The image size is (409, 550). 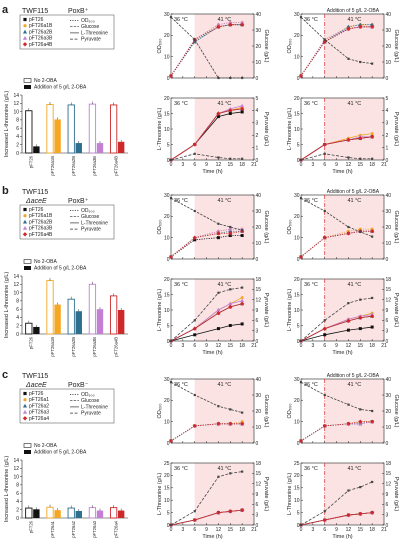 I want to click on panel-c-bottom-right_panel-xtick-label: 9, so click(x=336, y=530).